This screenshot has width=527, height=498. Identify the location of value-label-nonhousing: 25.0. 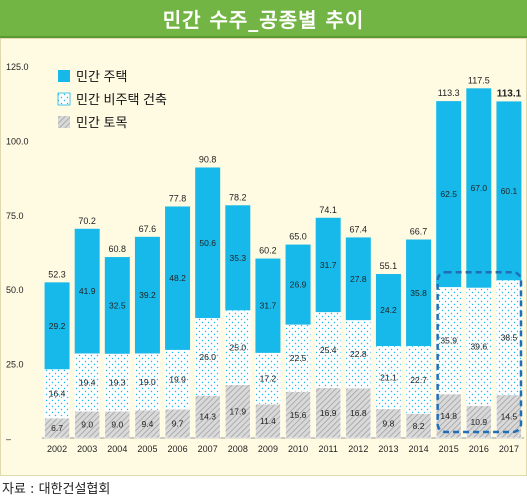
(238, 348).